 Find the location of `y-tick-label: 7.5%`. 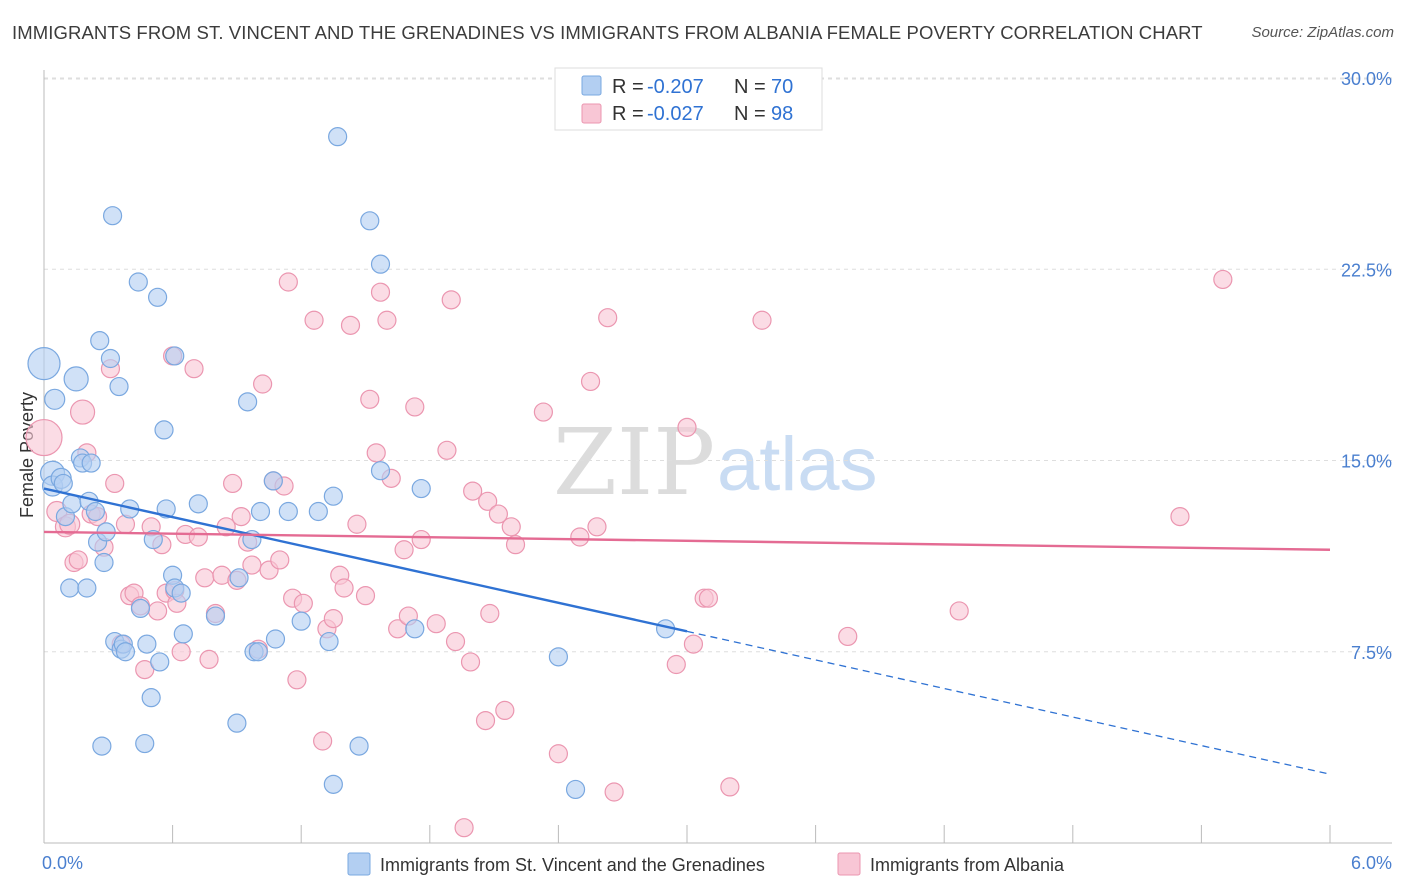

y-tick-label: 7.5% is located at coordinates (1371, 653).